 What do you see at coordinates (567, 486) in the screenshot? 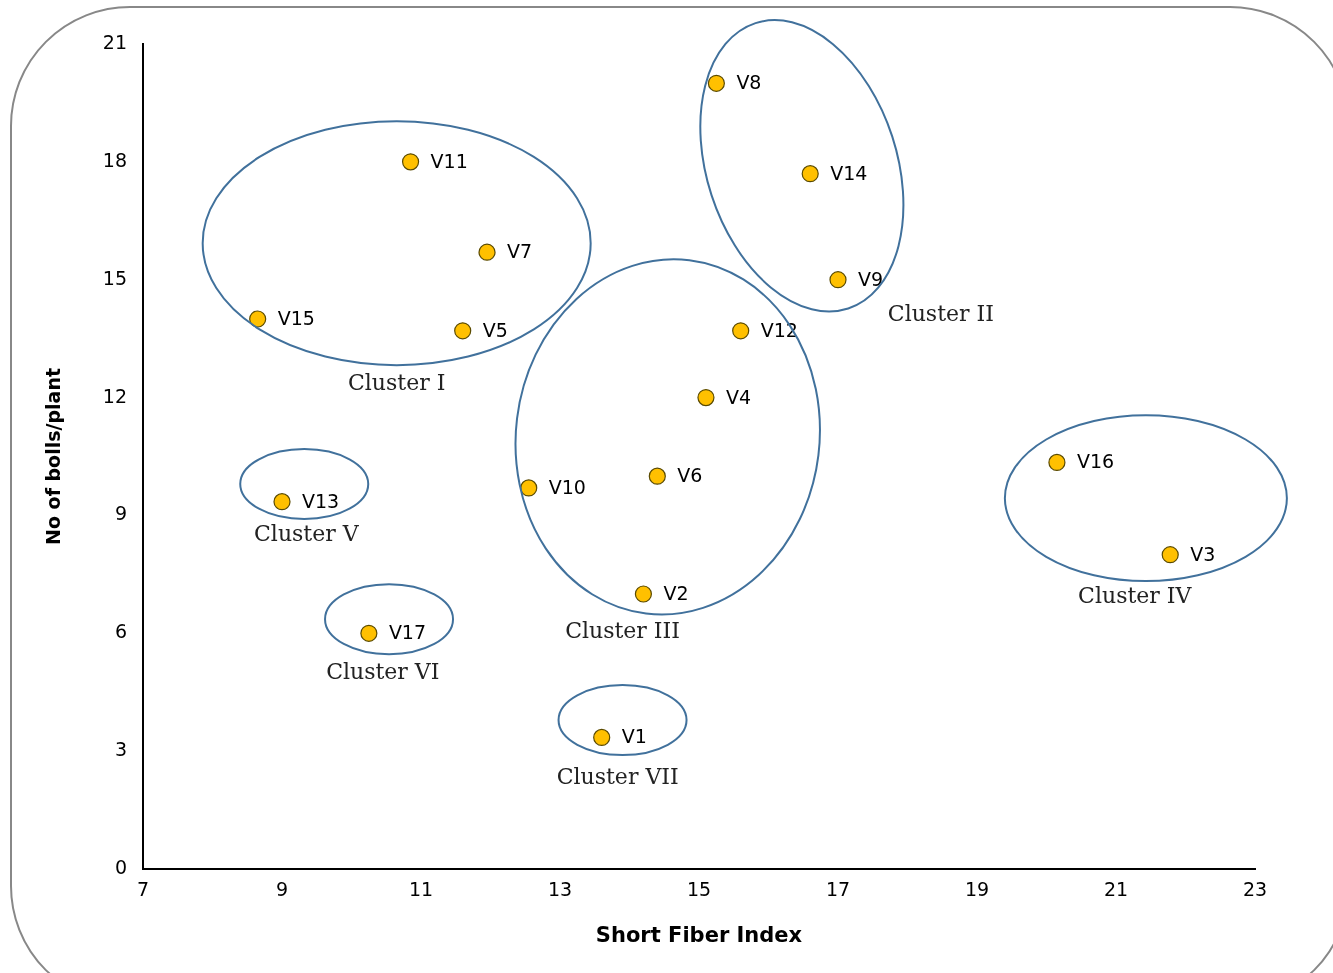
I see `data-label: V10` at bounding box center [567, 486].